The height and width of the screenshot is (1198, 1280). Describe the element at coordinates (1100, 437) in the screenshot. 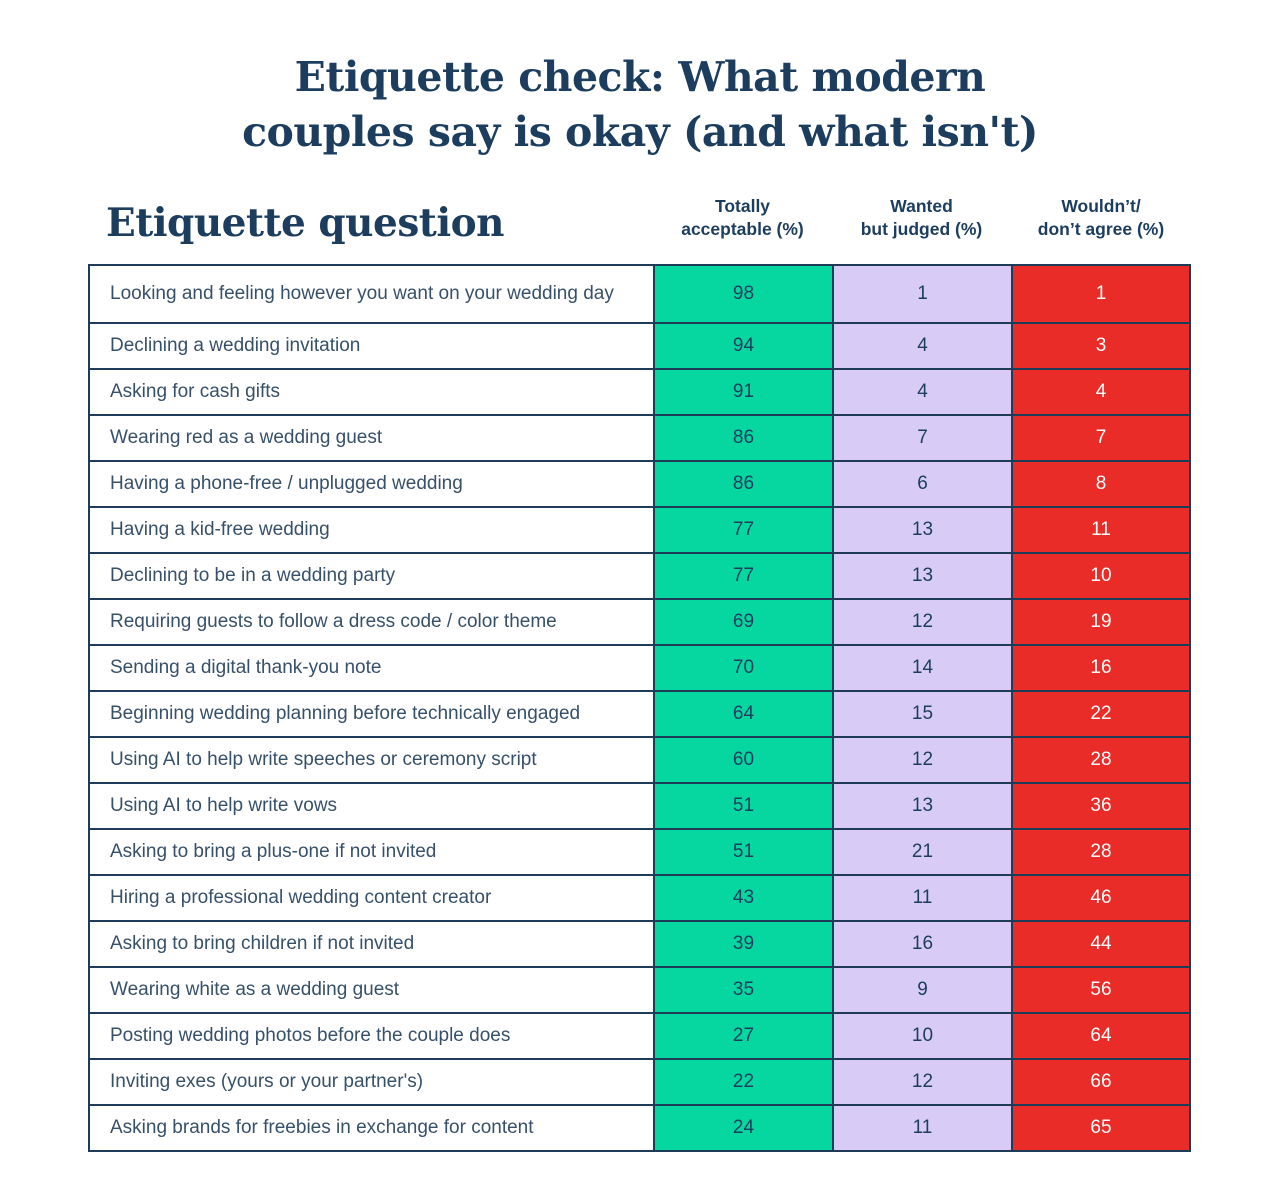

I see `wouldnt-agree-cell: 7` at that location.